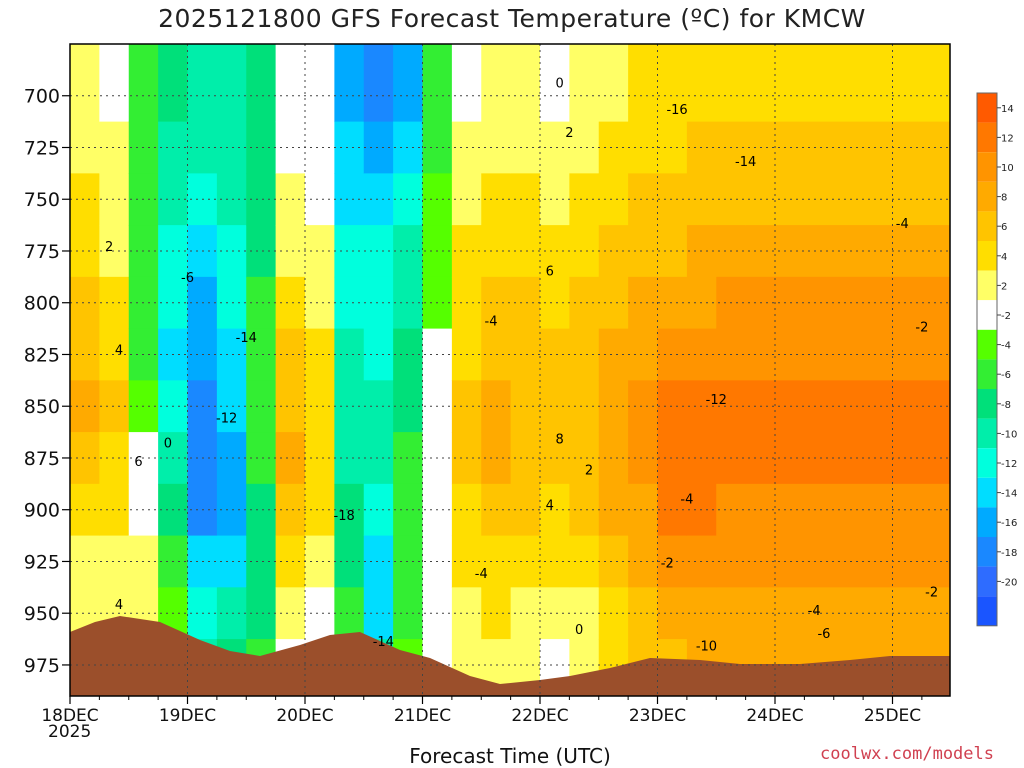 Image resolution: width=1024 pixels, height=768 pixels. I want to click on y-tick-label: 825, so click(42, 355).